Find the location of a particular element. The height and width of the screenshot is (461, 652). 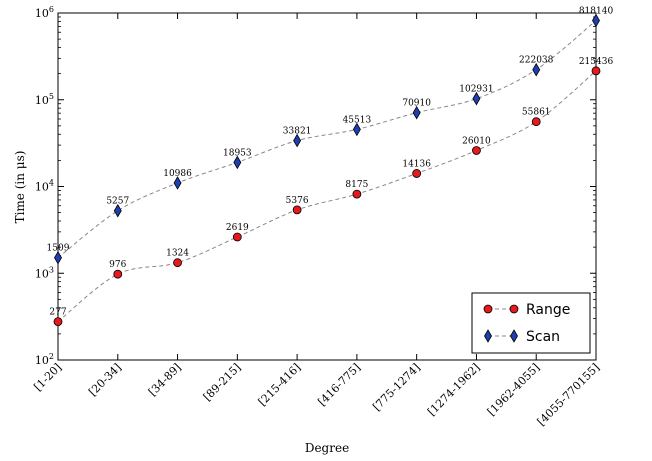

data-label-scan: 818140 is located at coordinates (596, 12).